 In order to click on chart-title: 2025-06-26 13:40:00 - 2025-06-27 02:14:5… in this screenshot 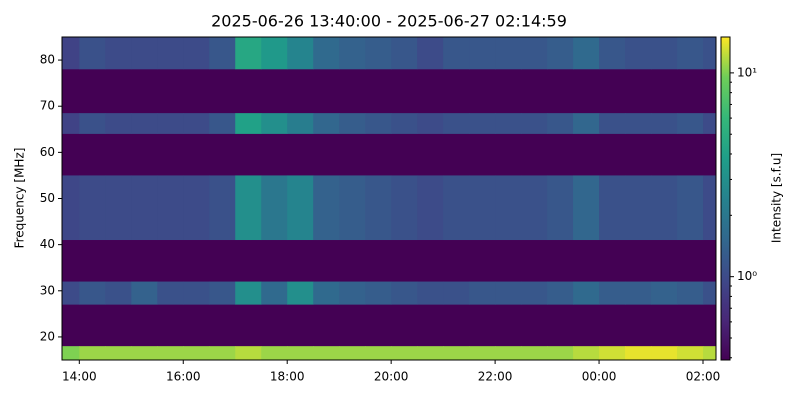, I will do `click(389, 21)`.